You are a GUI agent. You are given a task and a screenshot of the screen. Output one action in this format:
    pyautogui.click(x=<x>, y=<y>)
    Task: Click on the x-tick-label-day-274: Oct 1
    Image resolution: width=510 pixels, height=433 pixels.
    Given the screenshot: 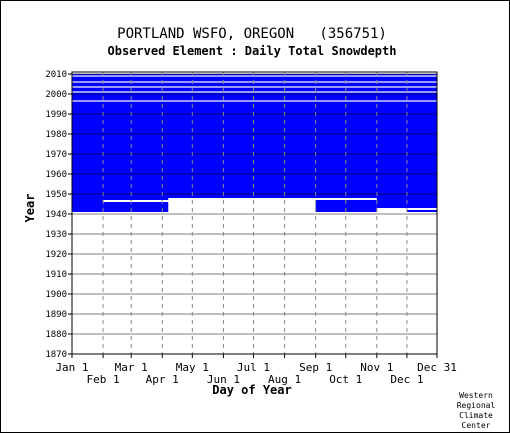 What is the action you would take?
    pyautogui.click(x=345, y=379)
    